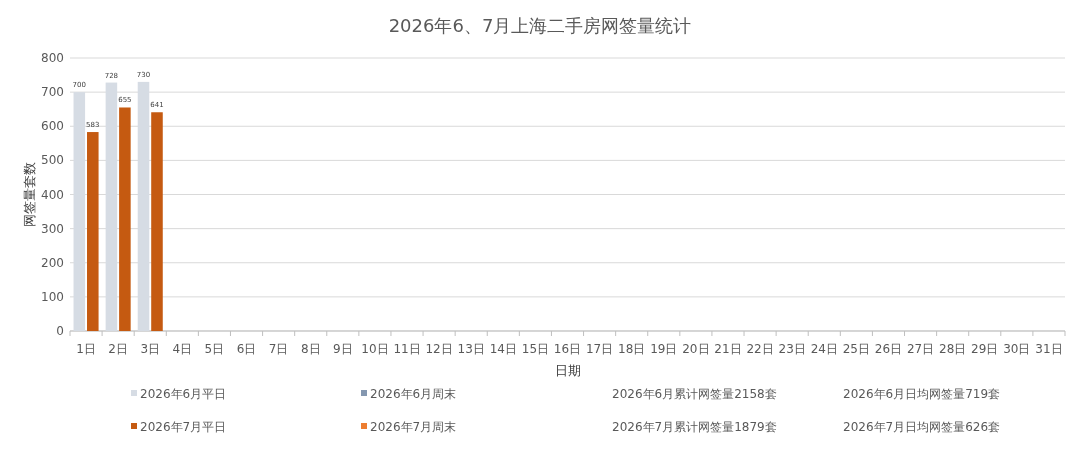  I want to click on x-tick-label: 11日, so click(407, 349).